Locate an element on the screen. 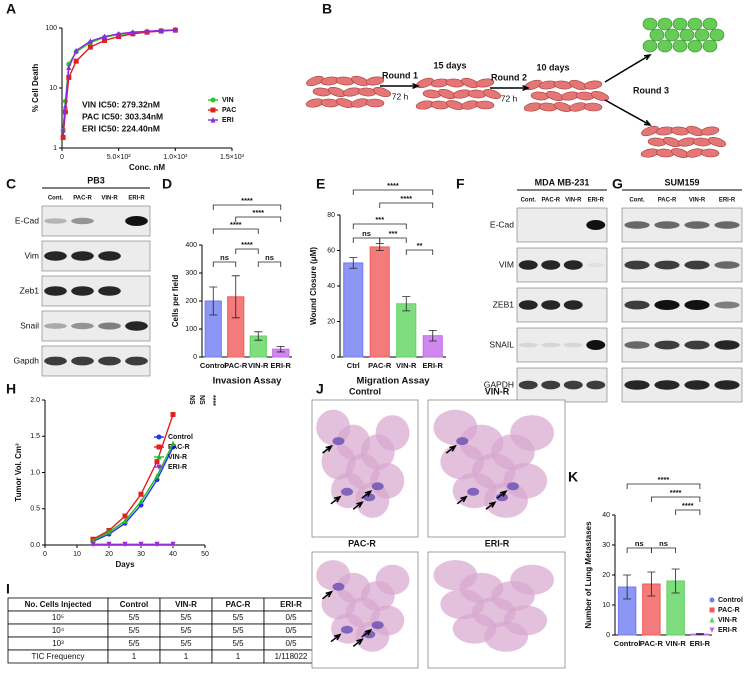 The image size is (753, 677). y-tick-label: 30 is located at coordinates (606, 545).